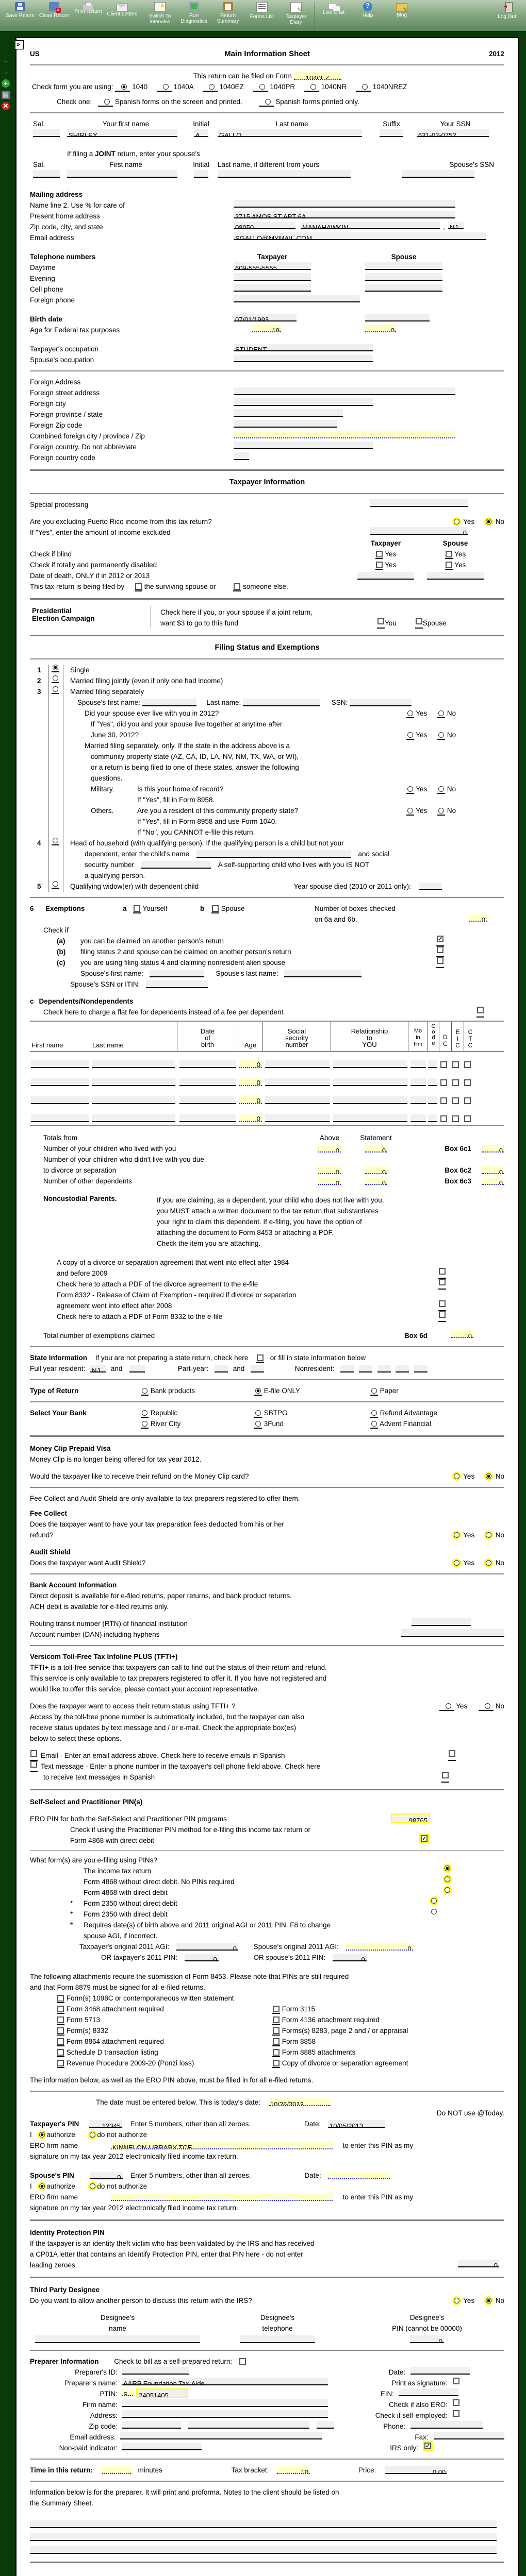 The image size is (526, 2576). I want to click on pec-you-checkbox, so click(380, 621).